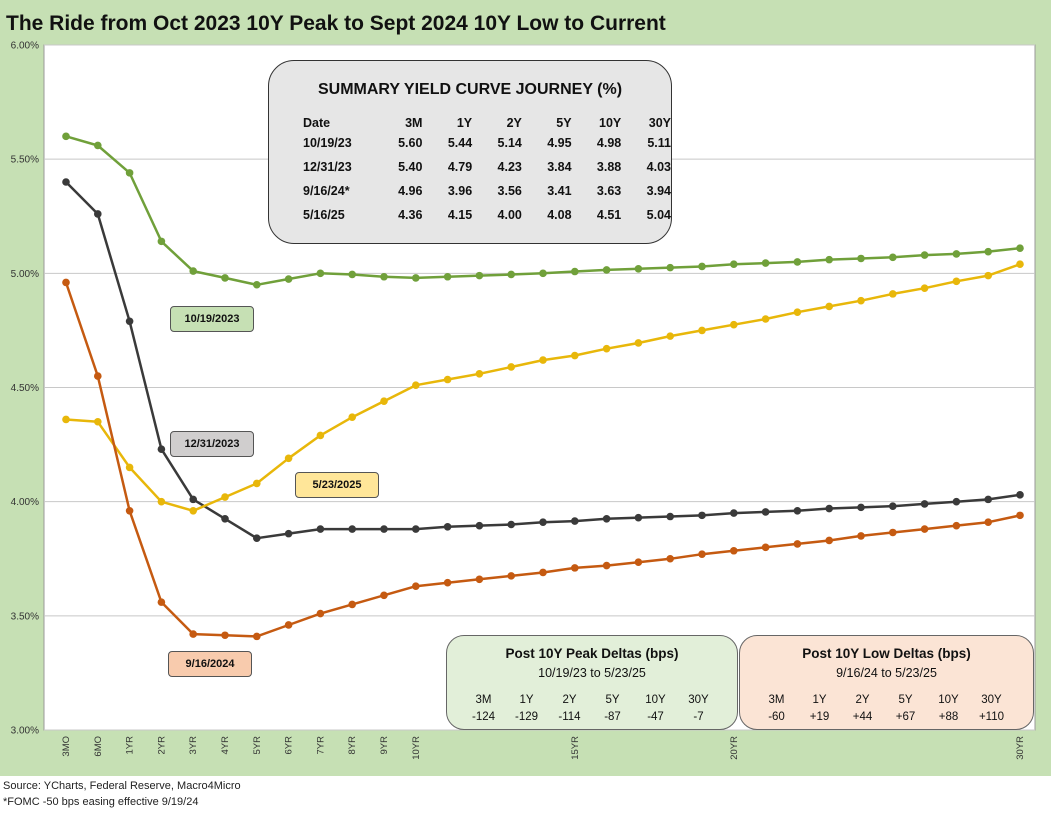  Describe the element at coordinates (886, 673) in the screenshot. I see `low-deltas-subtitle: 9/16/24 to 5/23/25` at that location.